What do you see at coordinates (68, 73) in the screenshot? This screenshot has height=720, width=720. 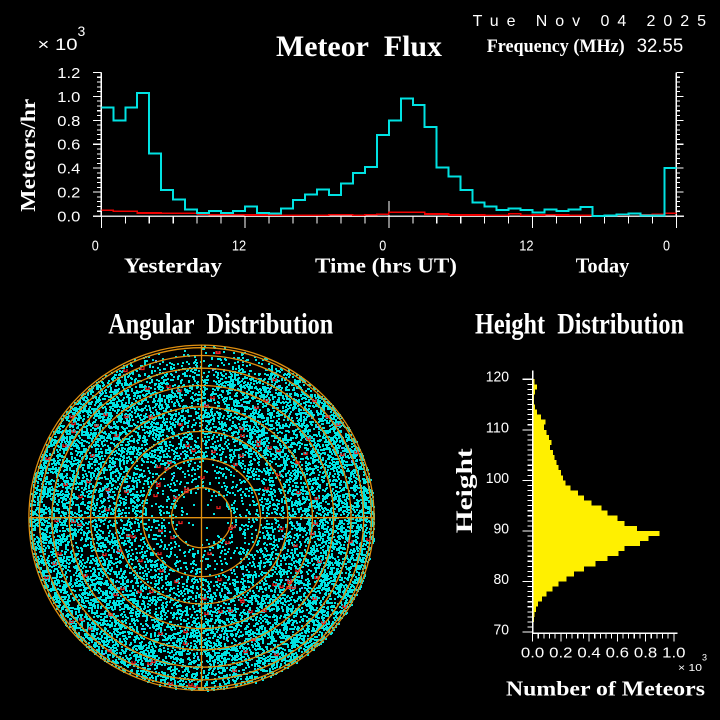 I see `svg-text: 1.2` at bounding box center [68, 73].